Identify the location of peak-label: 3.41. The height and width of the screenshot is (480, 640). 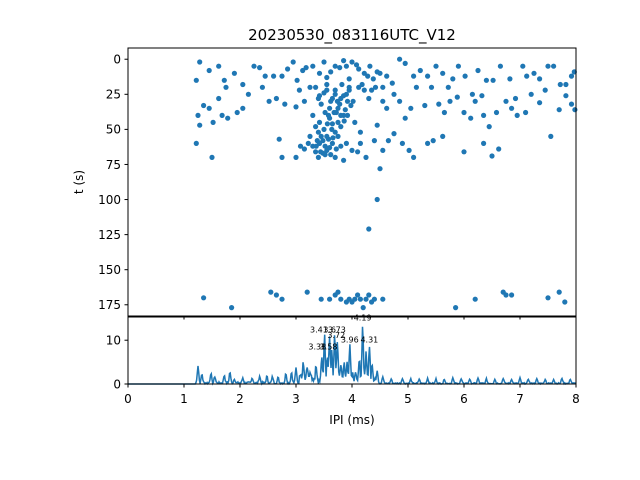
(319, 329).